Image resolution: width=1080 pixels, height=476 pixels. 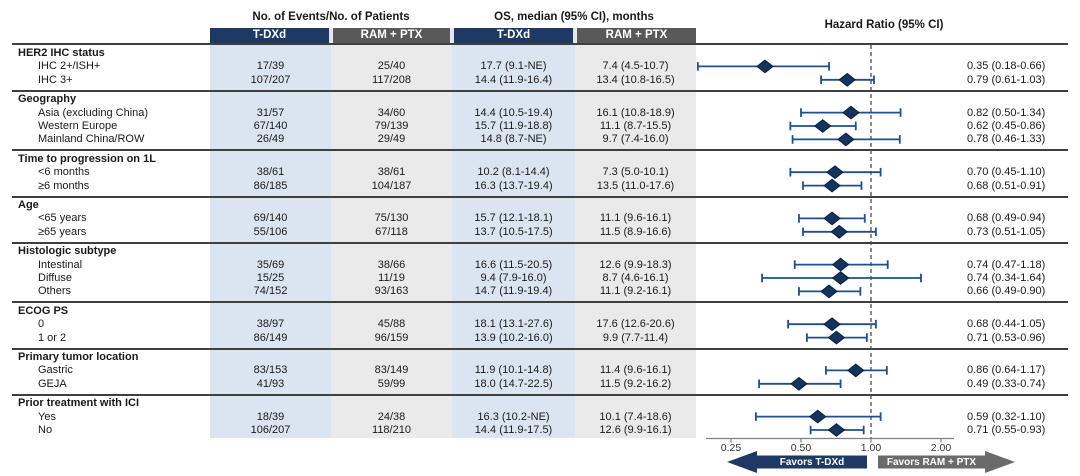 I want to click on events-ram-cell: 38/66, so click(x=391, y=264).